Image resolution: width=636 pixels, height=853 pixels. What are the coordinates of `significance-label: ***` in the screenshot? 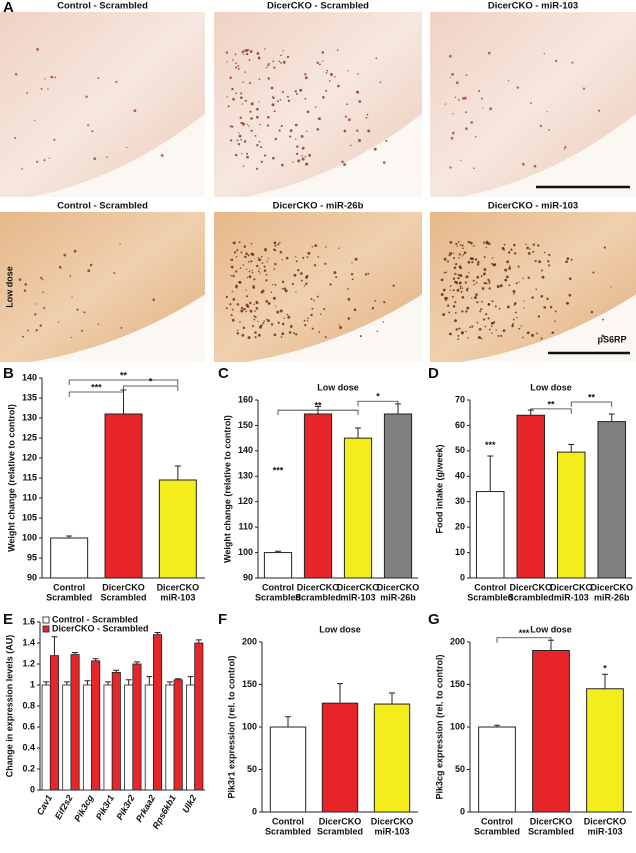 It's located at (278, 471).